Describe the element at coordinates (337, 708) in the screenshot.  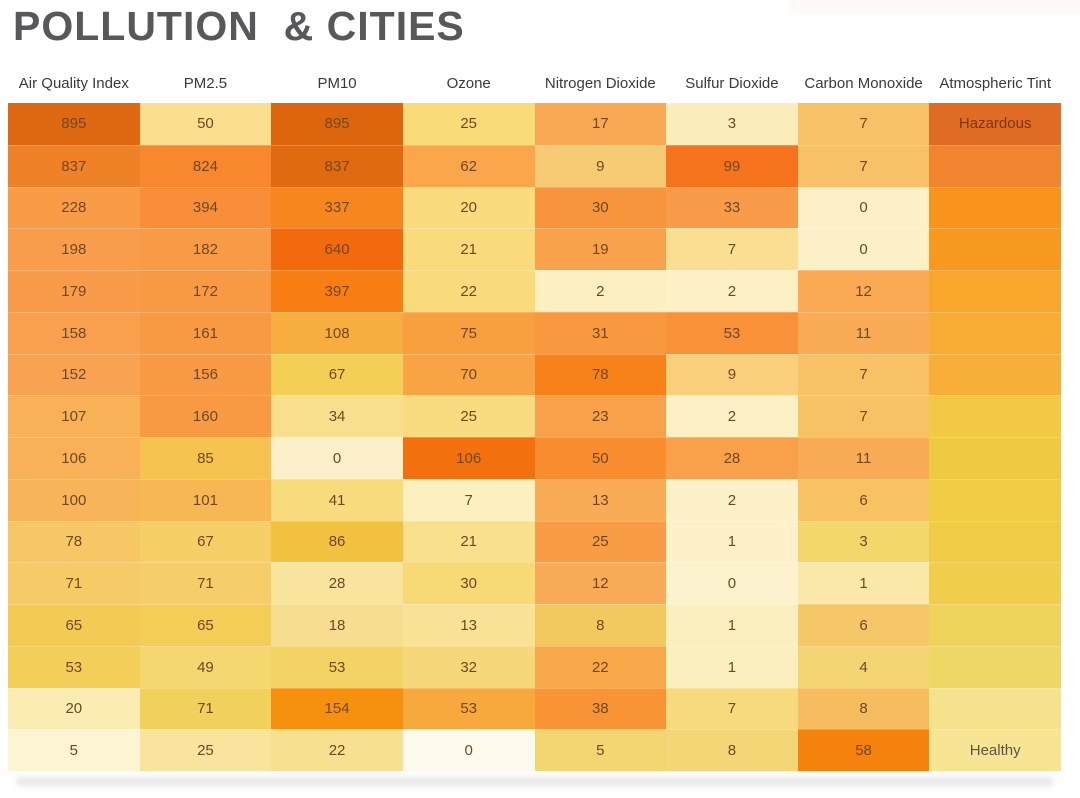
I see `heatmap-cell: 154` at that location.